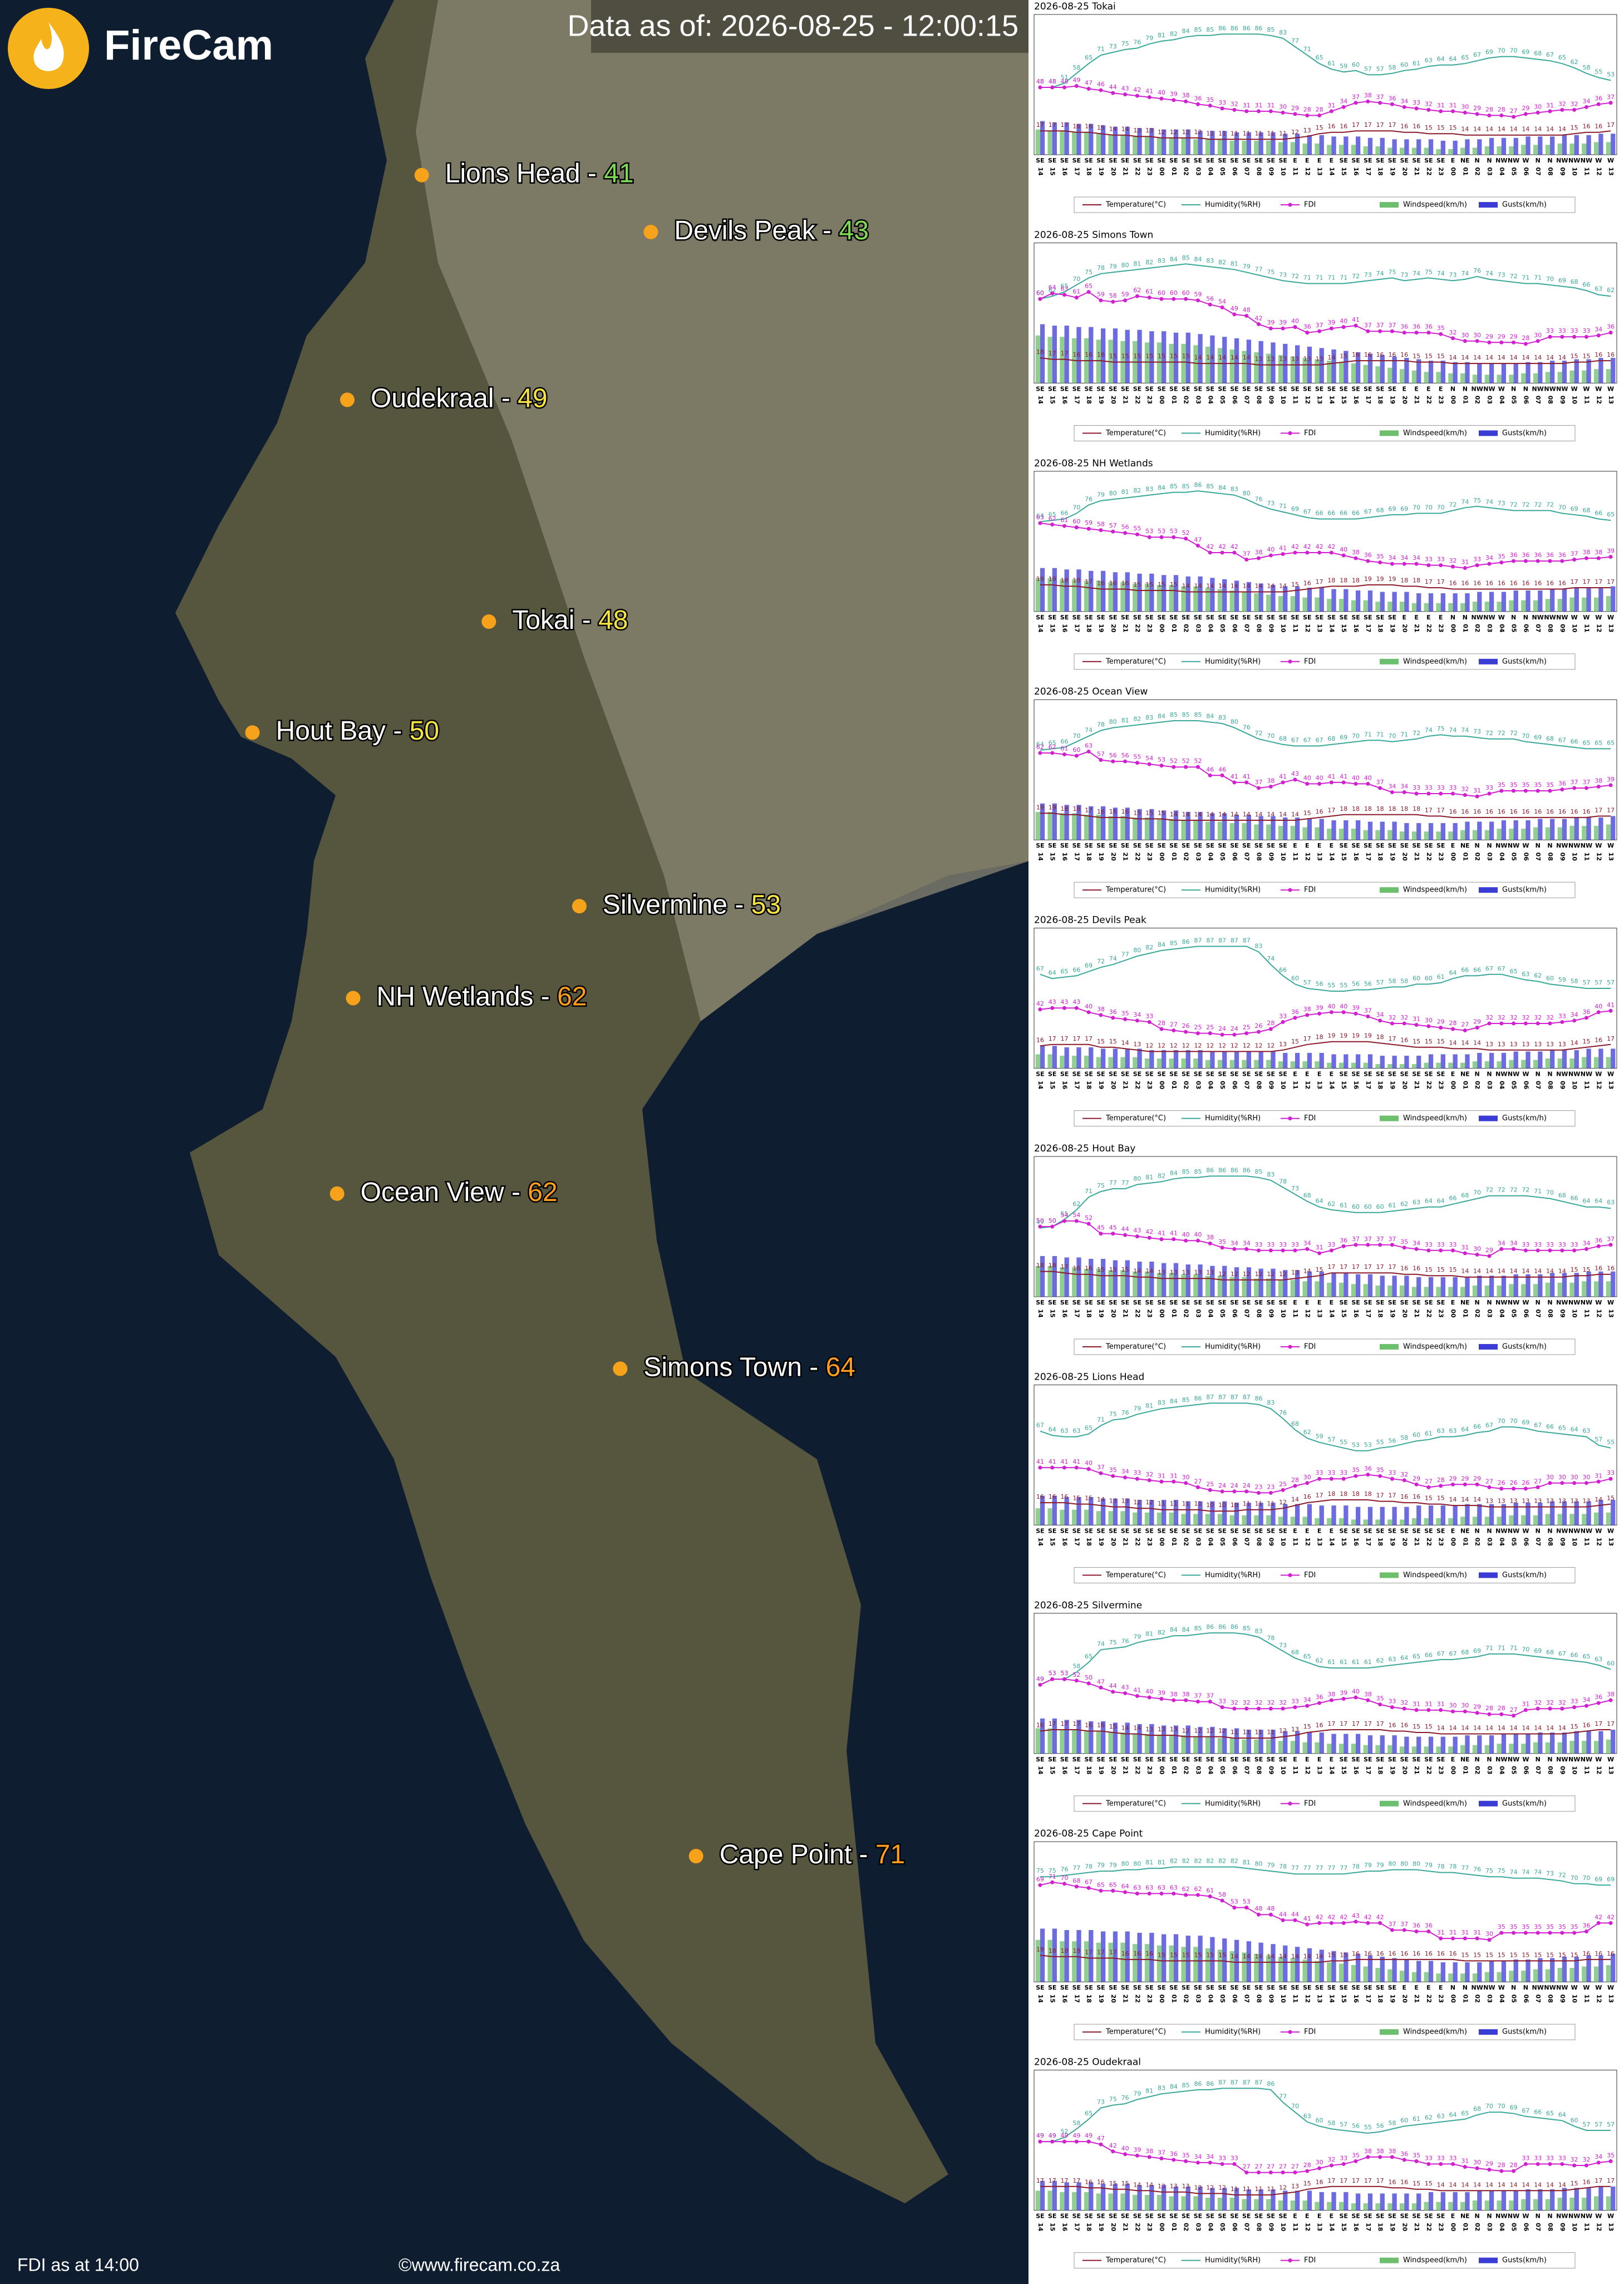 This screenshot has width=1624, height=2284. Describe the element at coordinates (1586, 2124) in the screenshot. I see `data-label: 57` at that location.